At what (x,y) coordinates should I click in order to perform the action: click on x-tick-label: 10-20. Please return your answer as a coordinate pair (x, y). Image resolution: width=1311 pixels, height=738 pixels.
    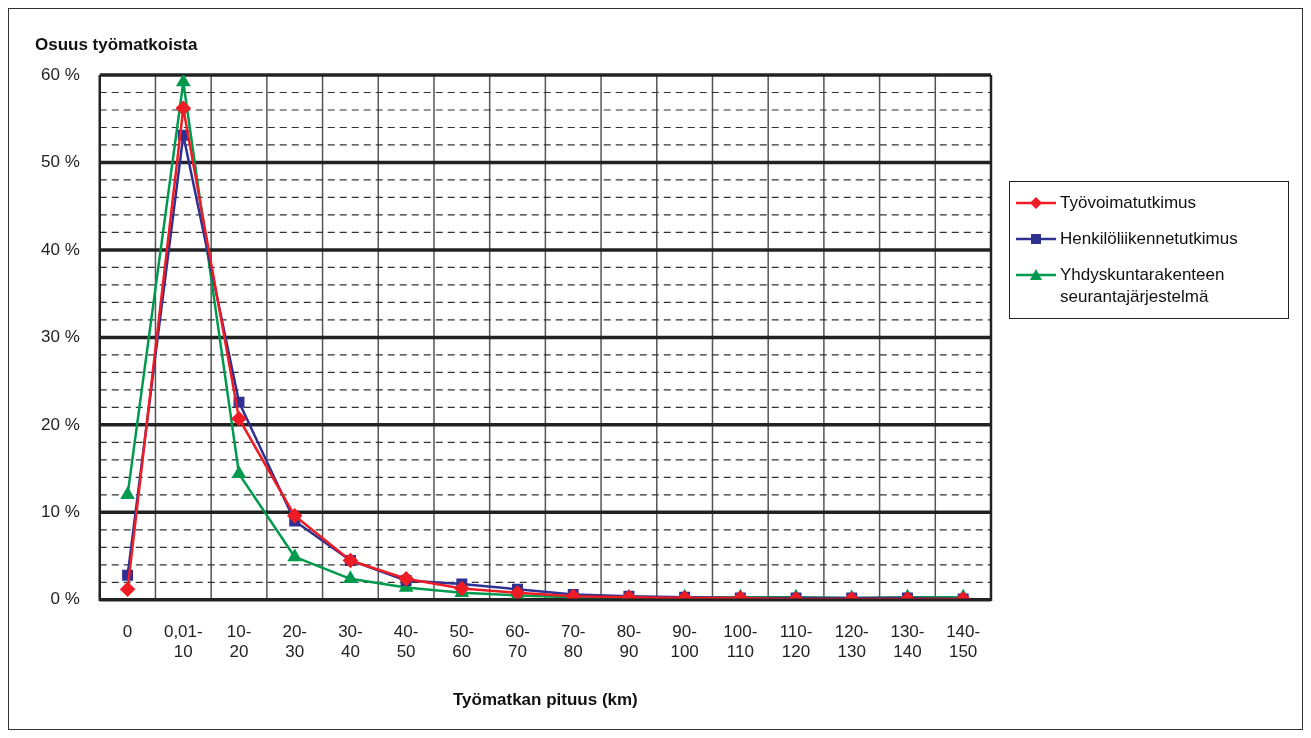
    Looking at the image, I should click on (239, 641).